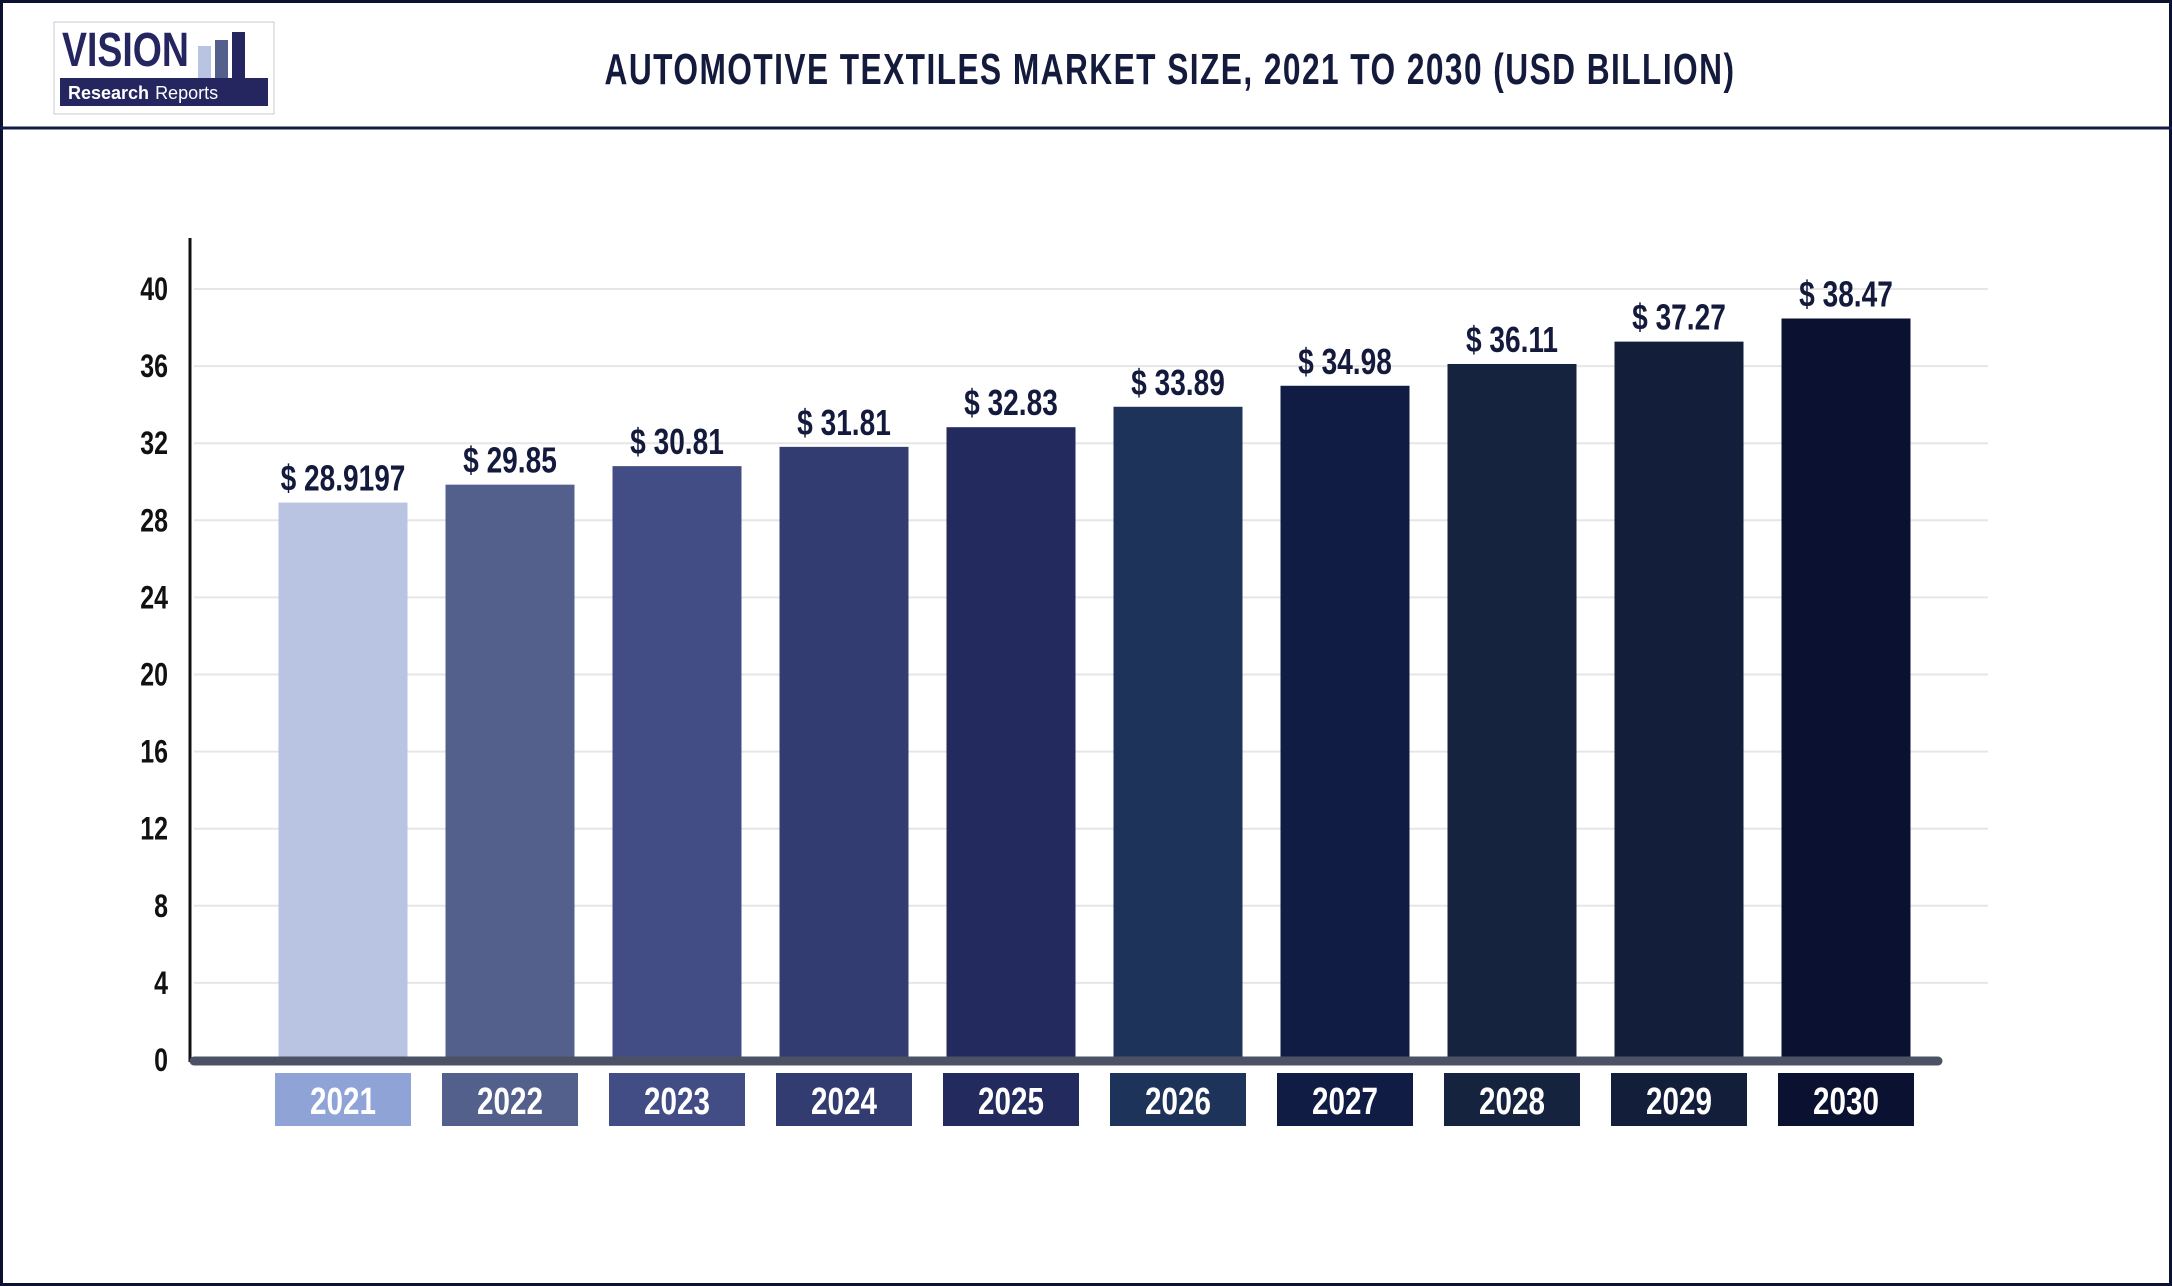 Image resolution: width=2172 pixels, height=1286 pixels. Describe the element at coordinates (1679, 701) in the screenshot. I see `bar-2029` at that location.